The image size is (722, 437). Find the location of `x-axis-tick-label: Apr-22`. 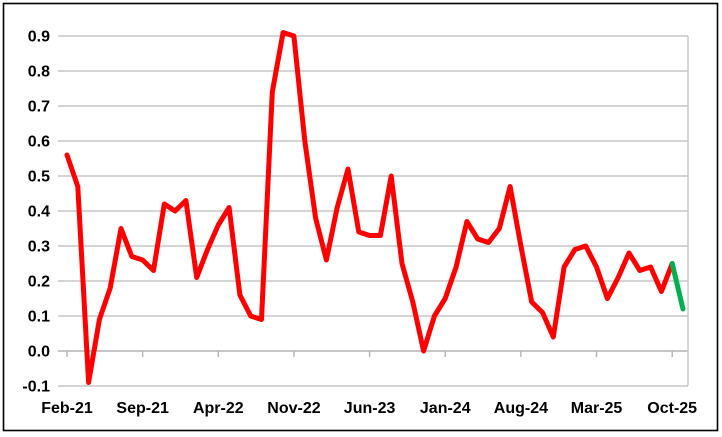

x-axis-tick-label: Apr-22 is located at coordinates (218, 408).